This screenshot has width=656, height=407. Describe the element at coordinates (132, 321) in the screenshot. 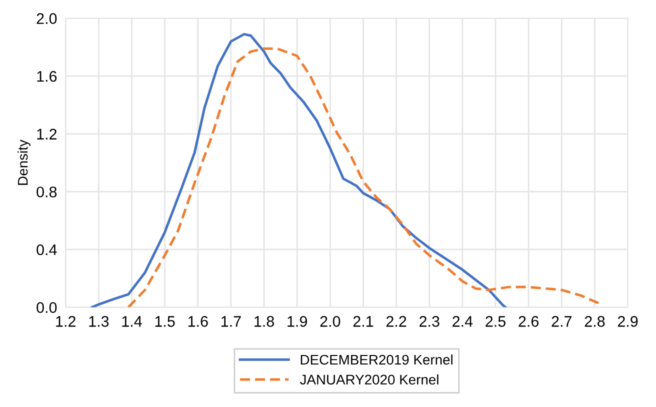

I see `x-tick-label: 1.4` at that location.